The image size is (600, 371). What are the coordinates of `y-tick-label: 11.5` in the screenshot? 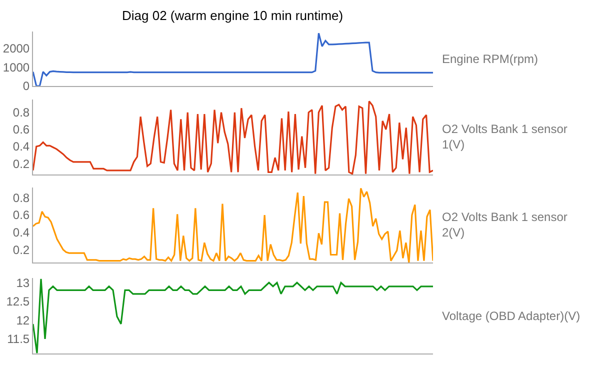 It's located at (18, 339).